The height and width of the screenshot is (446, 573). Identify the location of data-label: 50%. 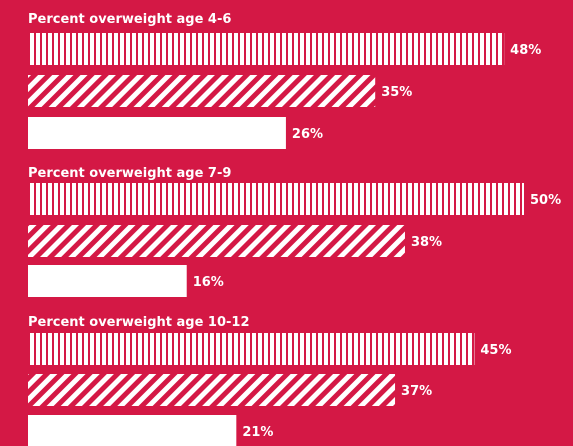
(545, 200).